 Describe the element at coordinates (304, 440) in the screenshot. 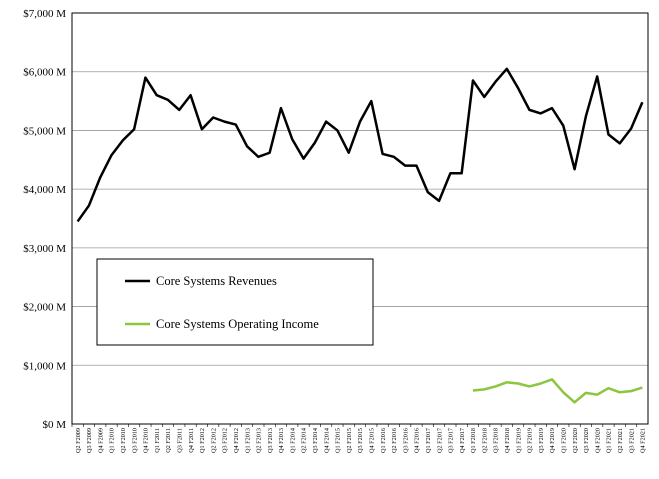

I see `x-tick-label: Q2 F2014` at that location.